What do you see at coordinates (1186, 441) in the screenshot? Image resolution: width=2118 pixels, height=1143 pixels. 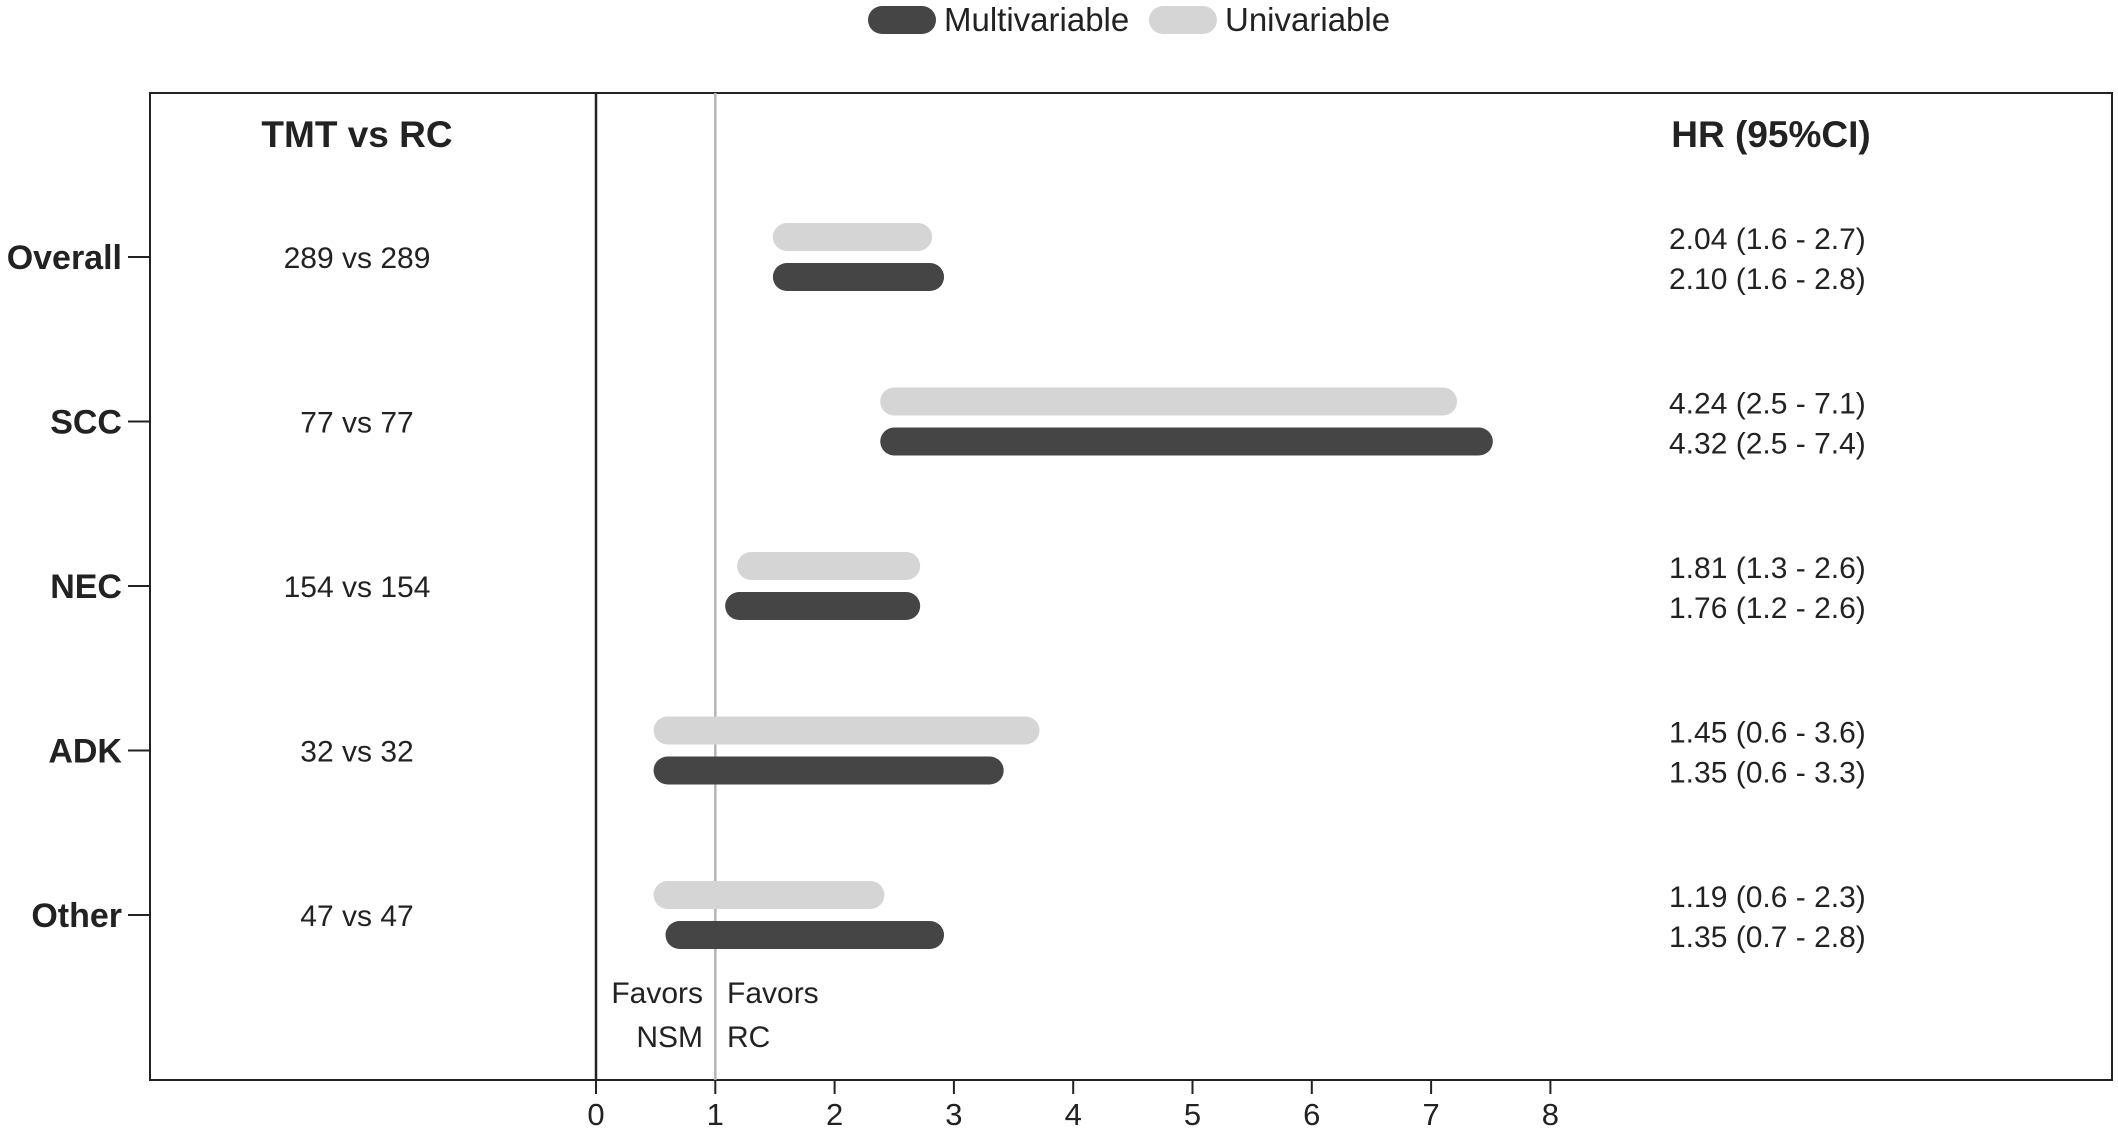 I see `bar-multivariable-scc` at bounding box center [1186, 441].